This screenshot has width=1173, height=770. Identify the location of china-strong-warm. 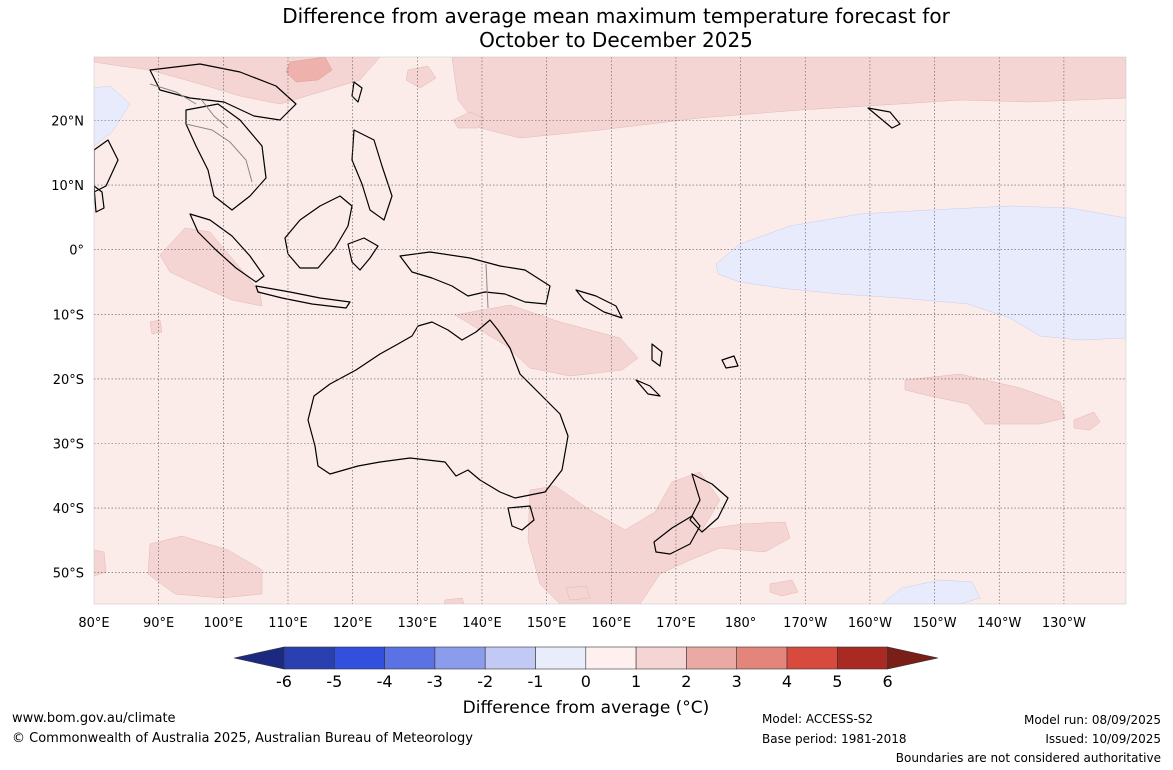
(309, 70).